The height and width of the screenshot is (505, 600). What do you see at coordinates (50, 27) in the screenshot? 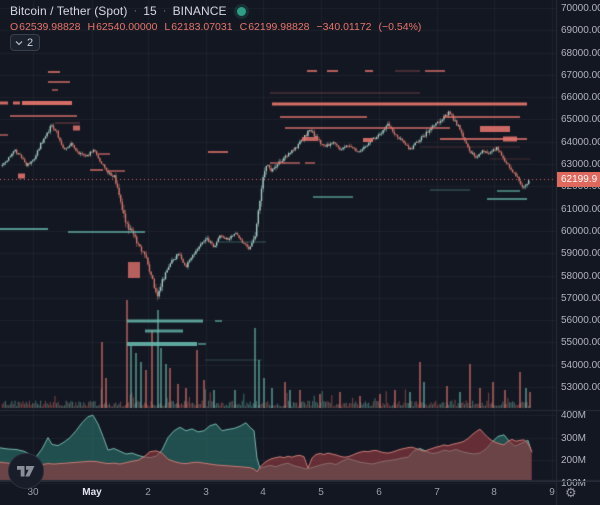
I see `open-value: 62539.98828` at bounding box center [50, 27].